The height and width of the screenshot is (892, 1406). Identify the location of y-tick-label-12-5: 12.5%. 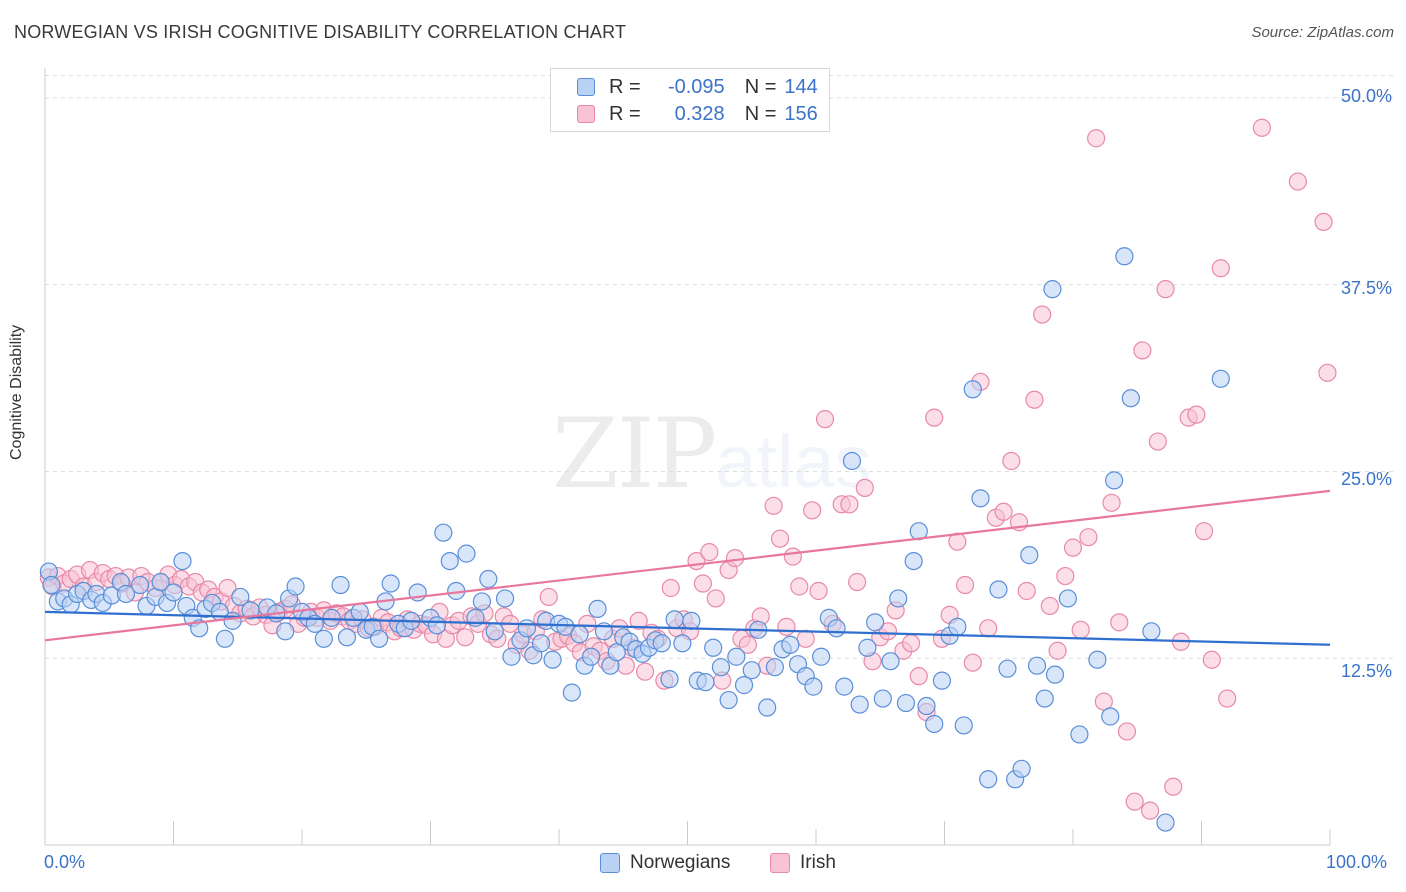
(1366, 671).